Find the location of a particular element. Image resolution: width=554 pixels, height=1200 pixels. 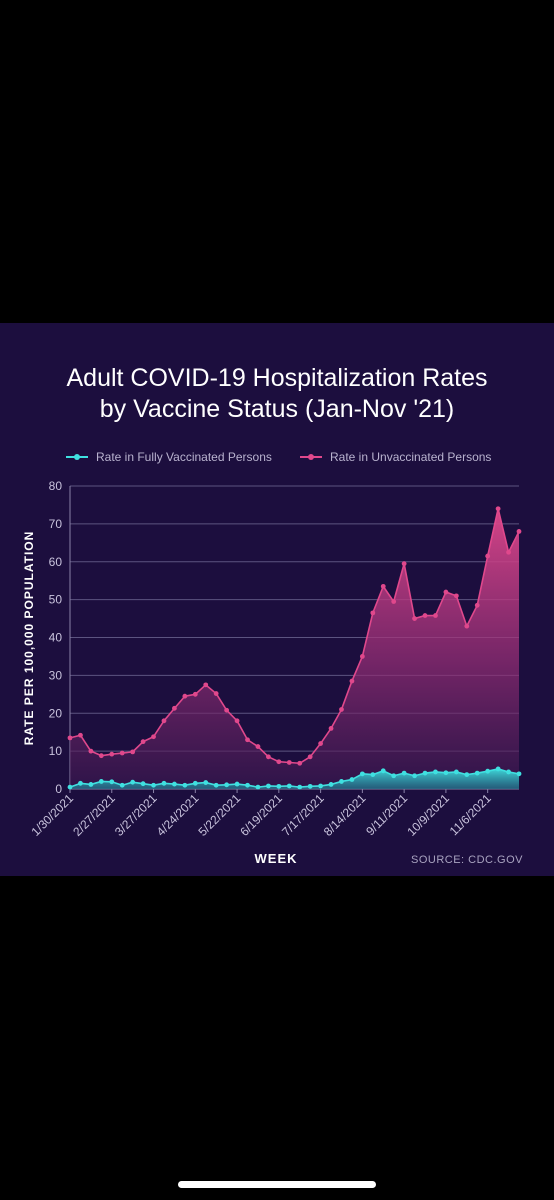

y-tick-label-60: 60 is located at coordinates (56, 562).